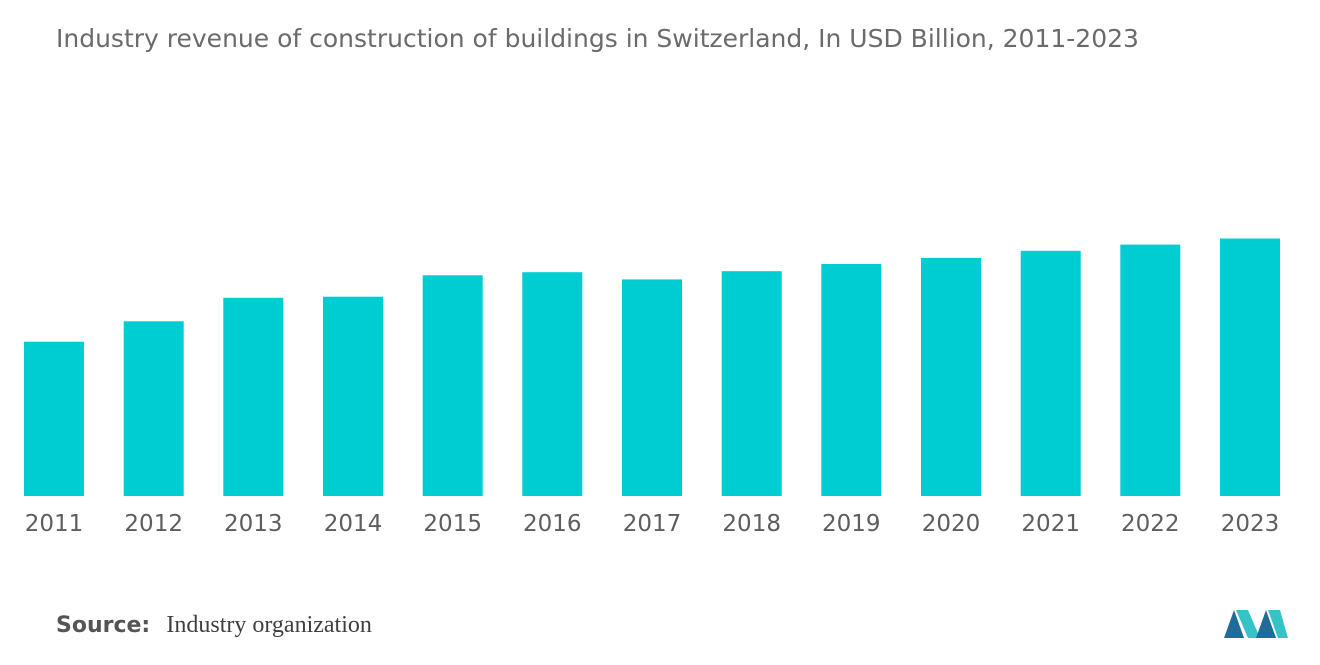 Image resolution: width=1320 pixels, height=665 pixels. Describe the element at coordinates (851, 380) in the screenshot. I see `bar-2019` at that location.